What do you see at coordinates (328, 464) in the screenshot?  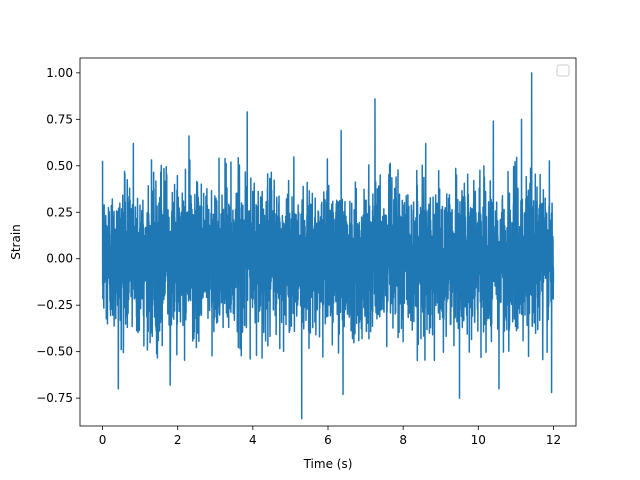 I see `x-axis-label: Time (s)` at bounding box center [328, 464].